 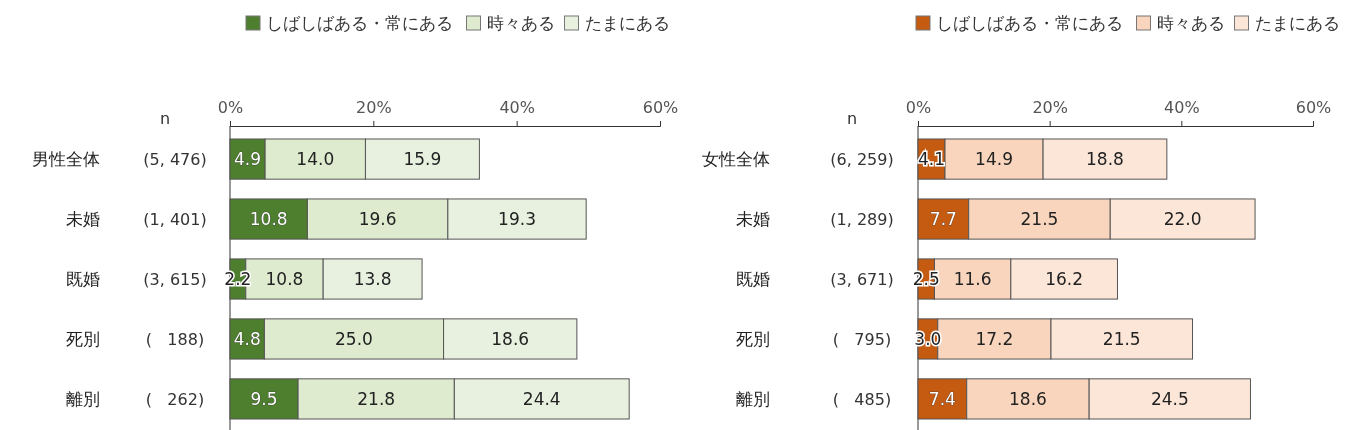 What do you see at coordinates (422, 159) in the screenshot?
I see `data-label: 15.9` at bounding box center [422, 159].